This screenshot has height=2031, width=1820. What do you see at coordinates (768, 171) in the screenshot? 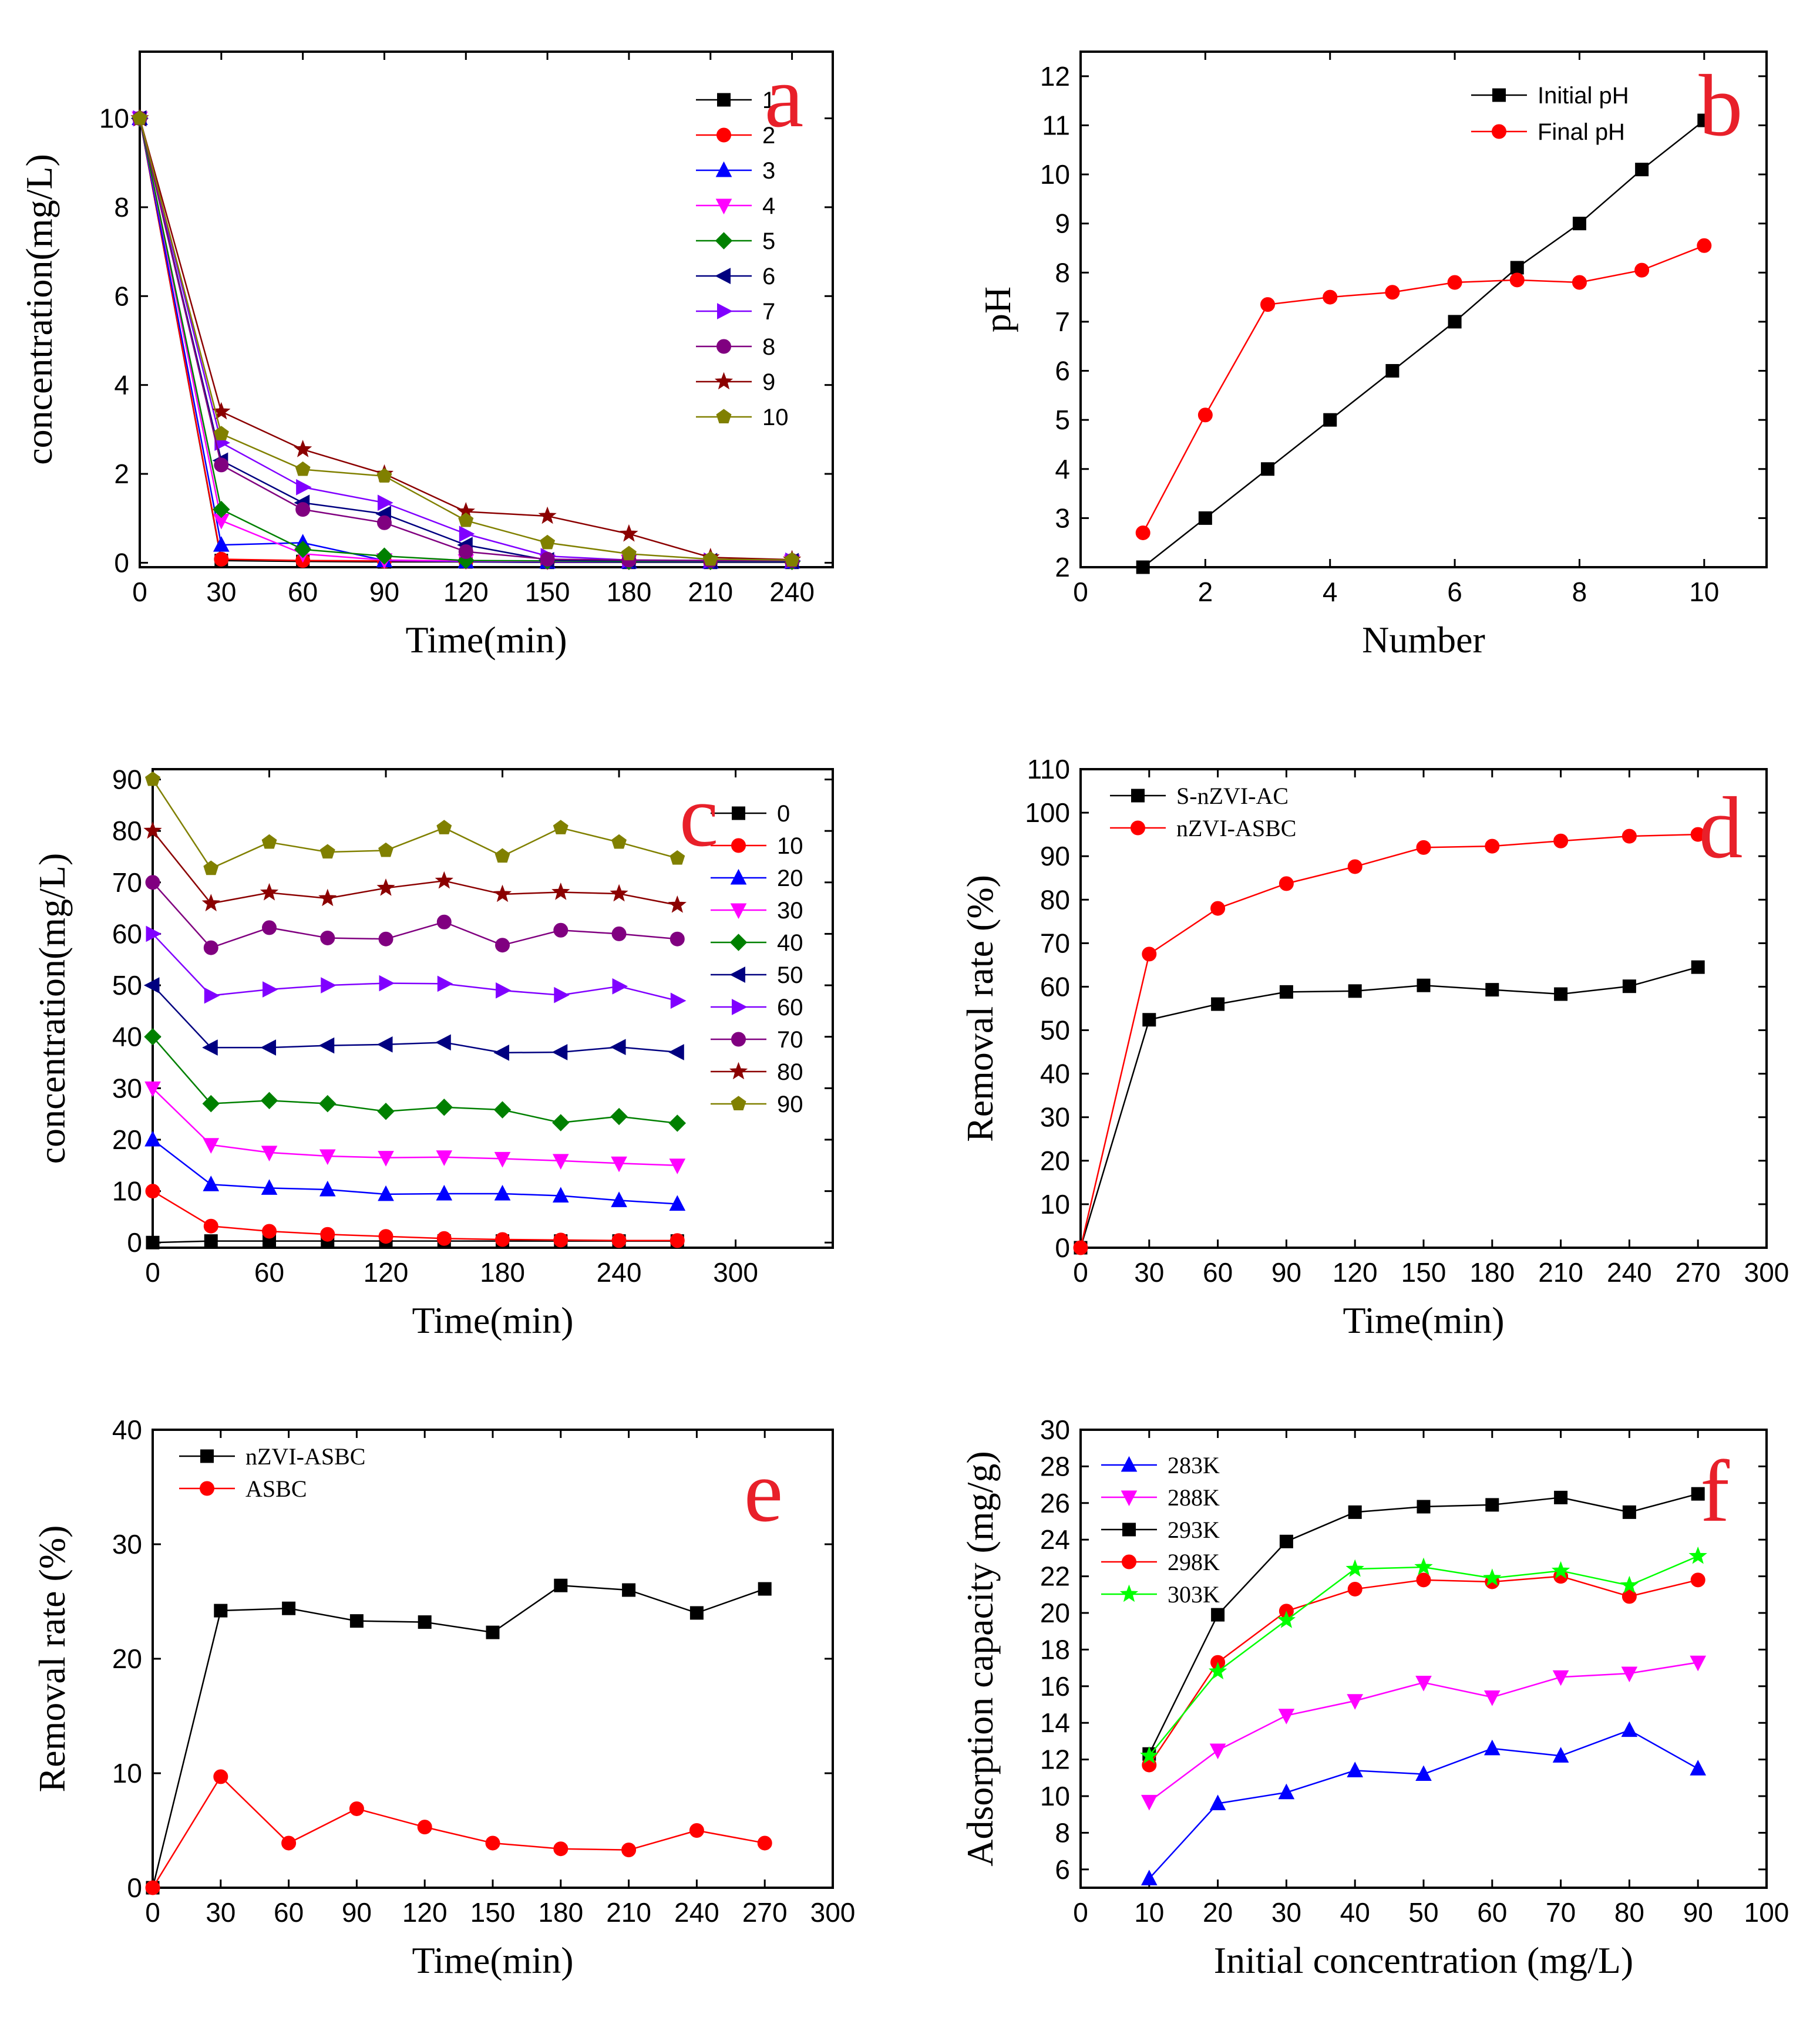
I see `legend-label: 3` at bounding box center [768, 171].